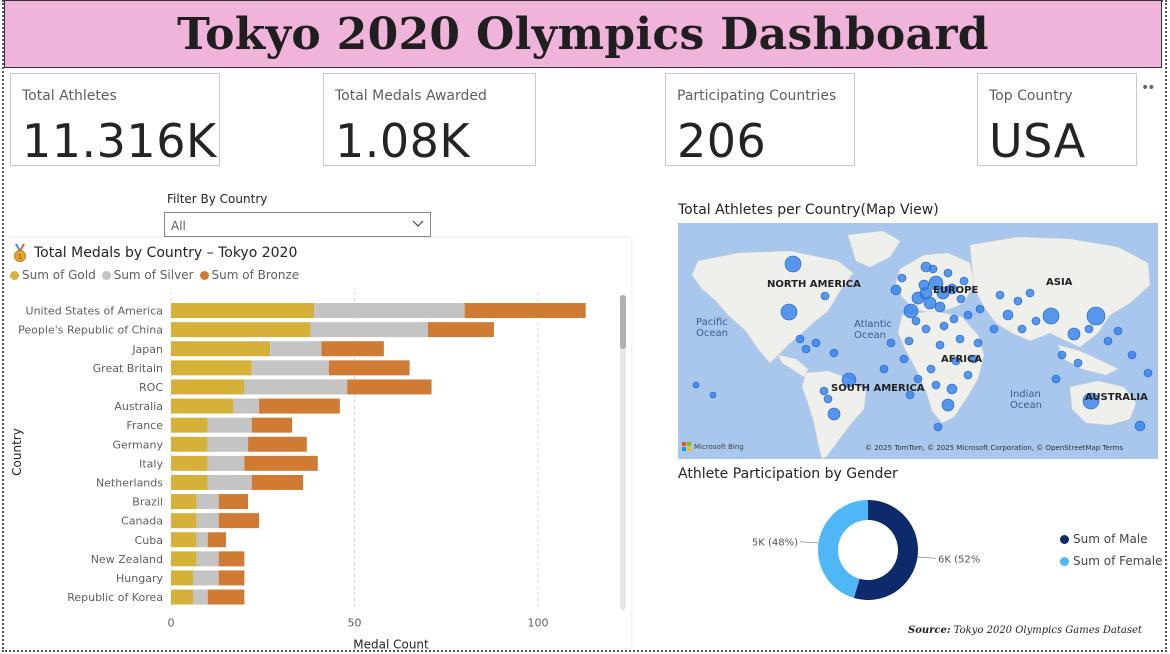 The image size is (1170, 654). What do you see at coordinates (1064, 561) in the screenshot?
I see `legend-dot-female` at bounding box center [1064, 561].